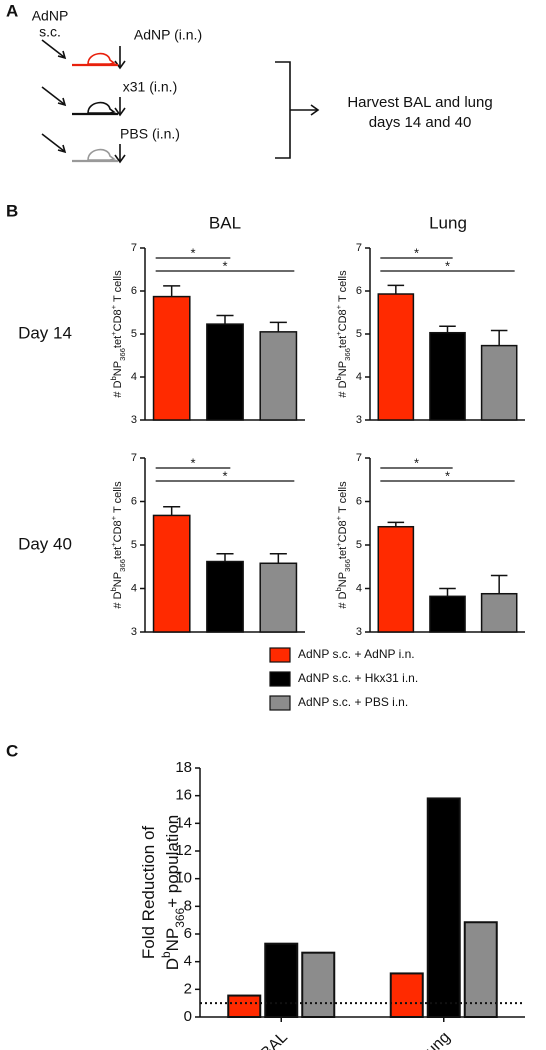  Describe the element at coordinates (358, 678) in the screenshot. I see `legend-label: AdNP s.c. + Hkx31 i.n.` at that location.